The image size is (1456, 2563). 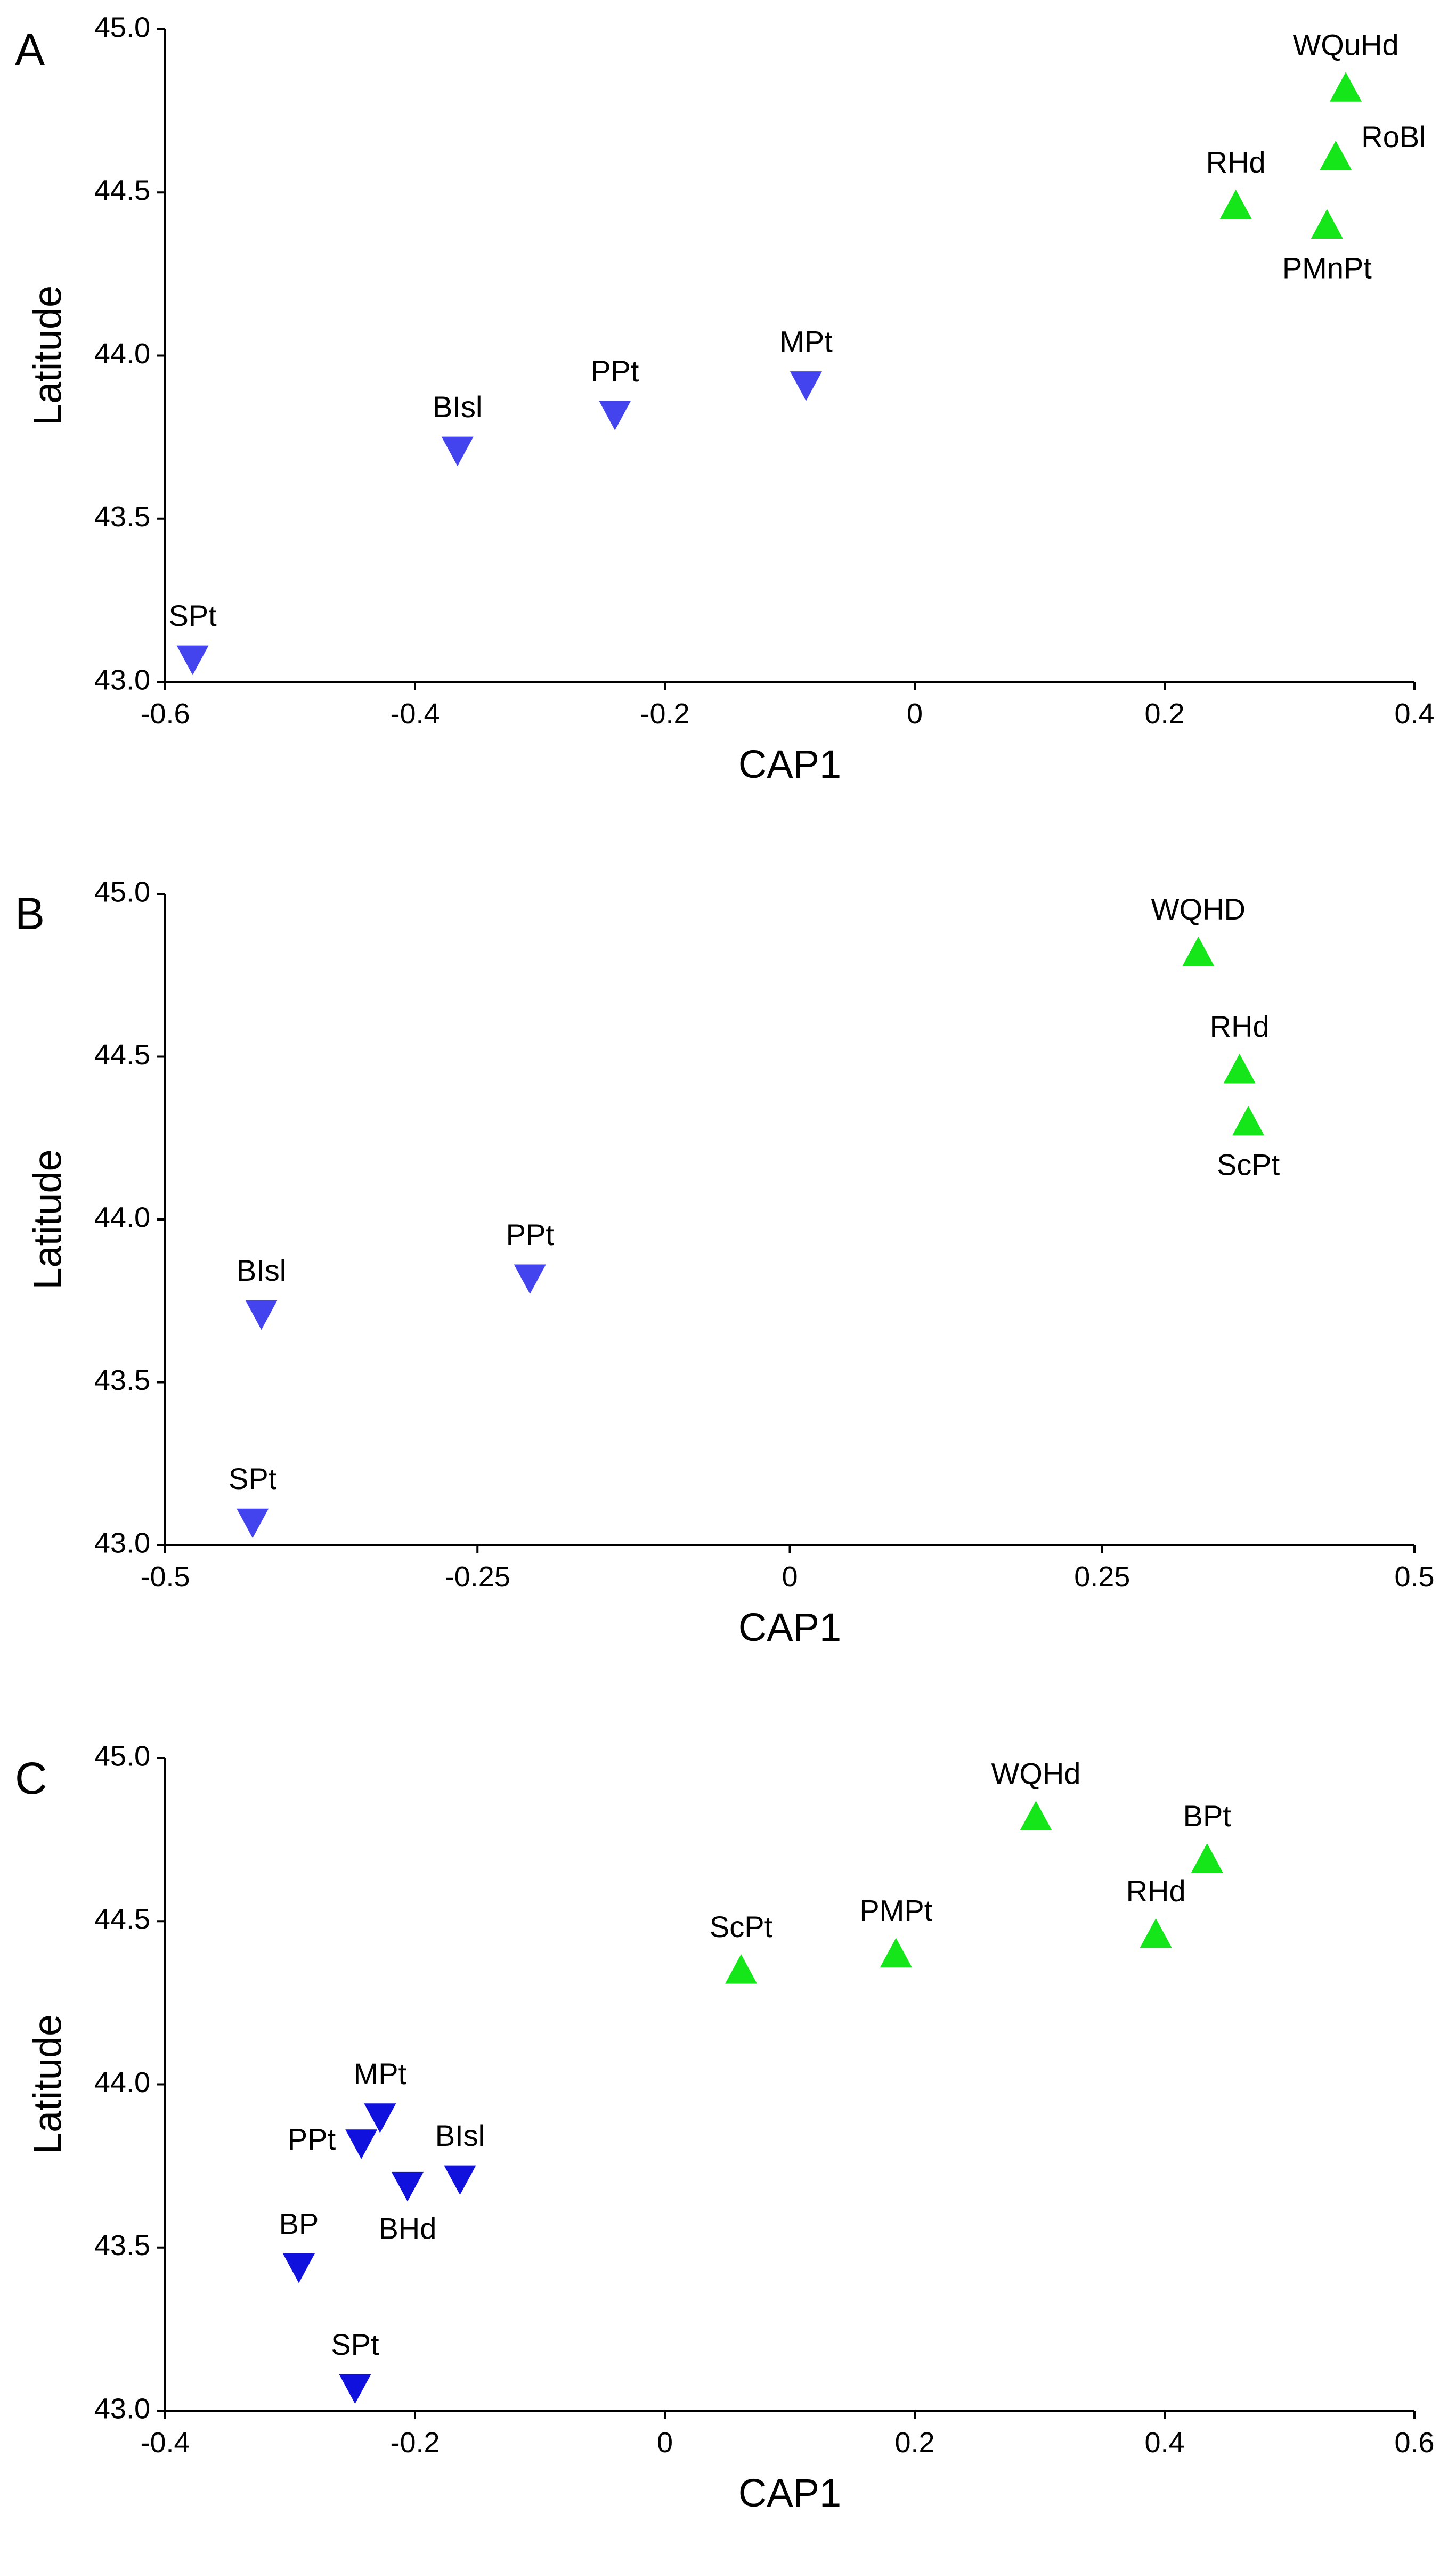 I want to click on panel-c-y-axis-title: Latitude, so click(x=48, y=2084).